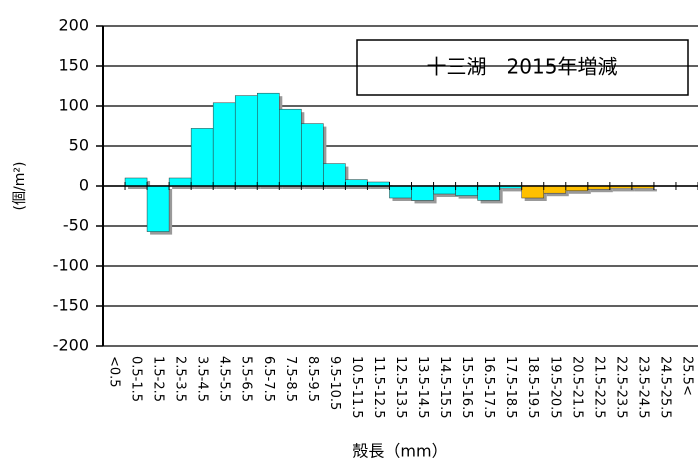 The width and height of the screenshot is (698, 466). What do you see at coordinates (576, 387) in the screenshot?
I see `x-tick-label: 20.5-21.5` at bounding box center [576, 387].